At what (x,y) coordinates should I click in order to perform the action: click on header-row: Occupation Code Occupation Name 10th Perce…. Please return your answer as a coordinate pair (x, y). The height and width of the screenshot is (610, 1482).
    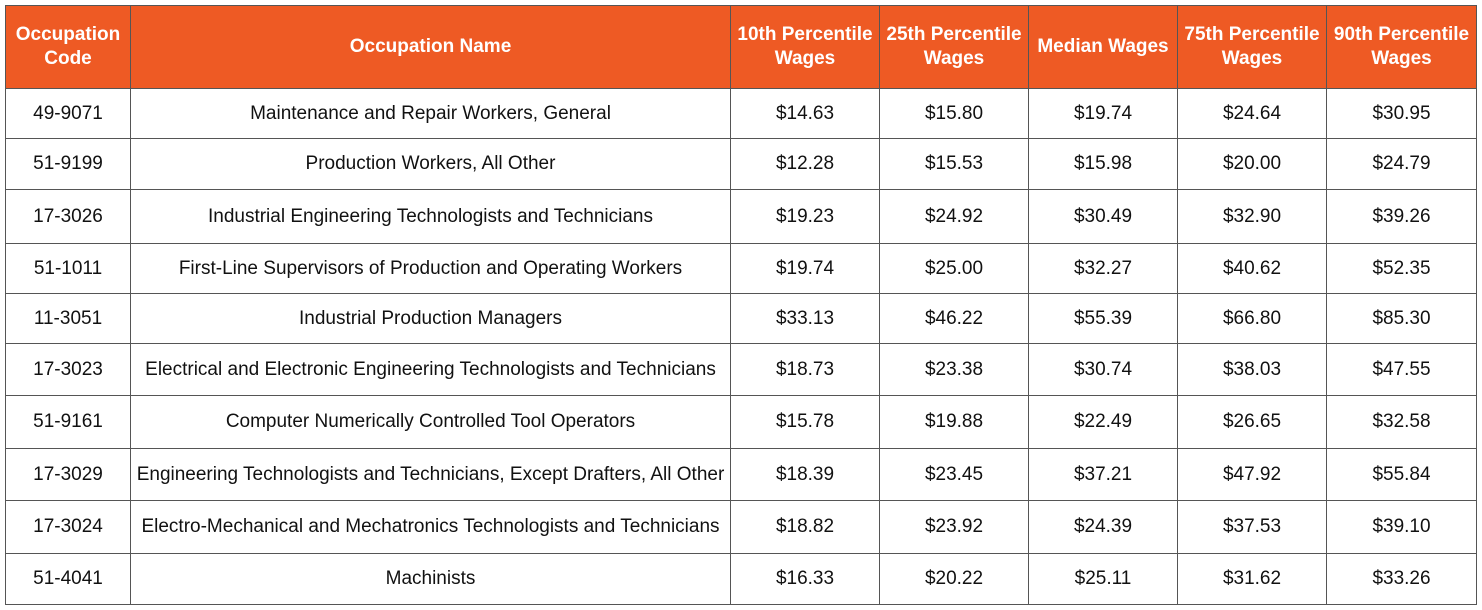
    Looking at the image, I should click on (741, 47).